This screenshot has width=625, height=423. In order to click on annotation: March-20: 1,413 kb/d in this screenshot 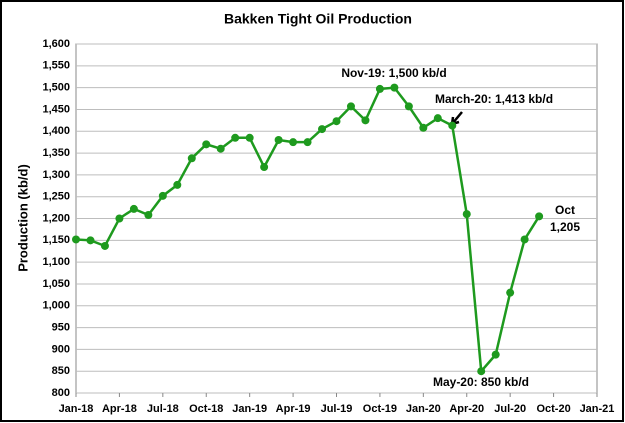, I will do `click(494, 99)`.